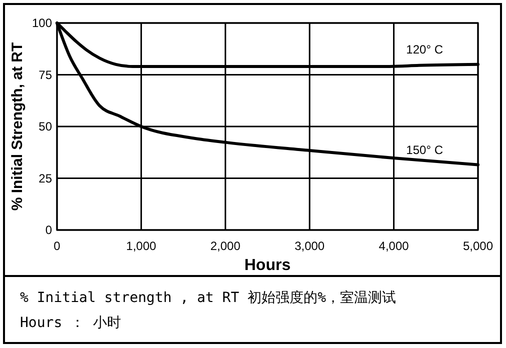  What do you see at coordinates (141, 246) in the screenshot?
I see `x-tick-label: 1,000` at bounding box center [141, 246].